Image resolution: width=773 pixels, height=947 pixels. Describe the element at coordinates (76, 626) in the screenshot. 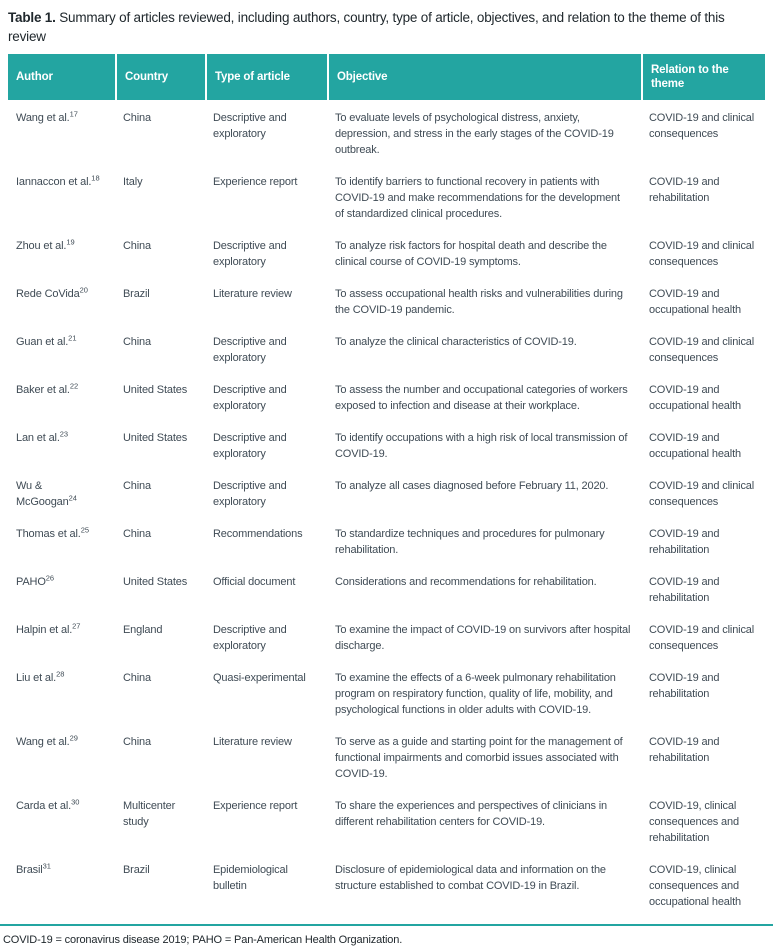

I see `reference-superscript: 27` at that location.